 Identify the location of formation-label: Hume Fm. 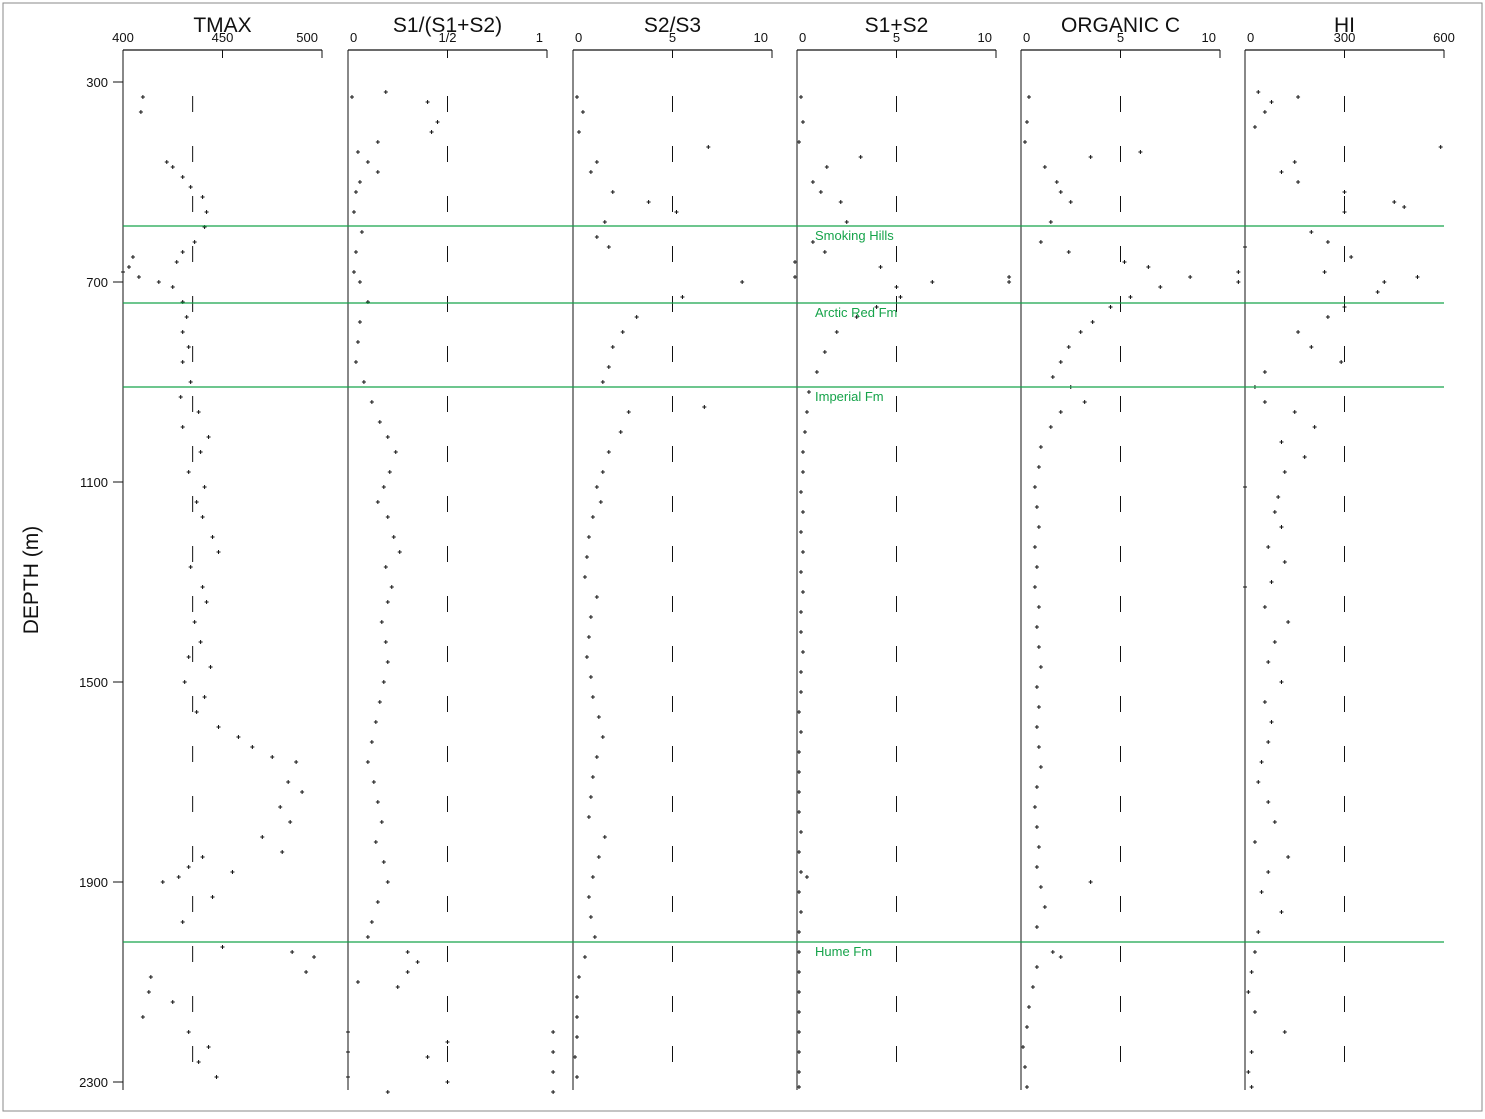
(843, 951).